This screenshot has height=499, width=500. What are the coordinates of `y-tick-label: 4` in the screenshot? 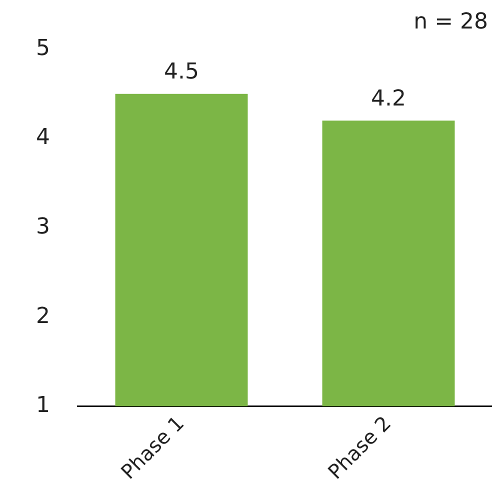 It's located at (43, 137).